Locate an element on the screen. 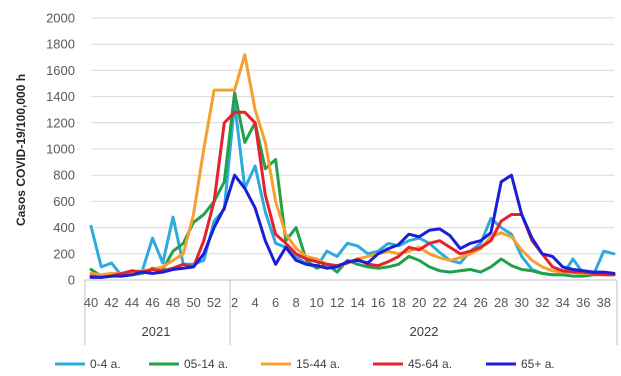 This screenshot has height=376, width=621. y-tick-label: 1800 is located at coordinates (60, 44).